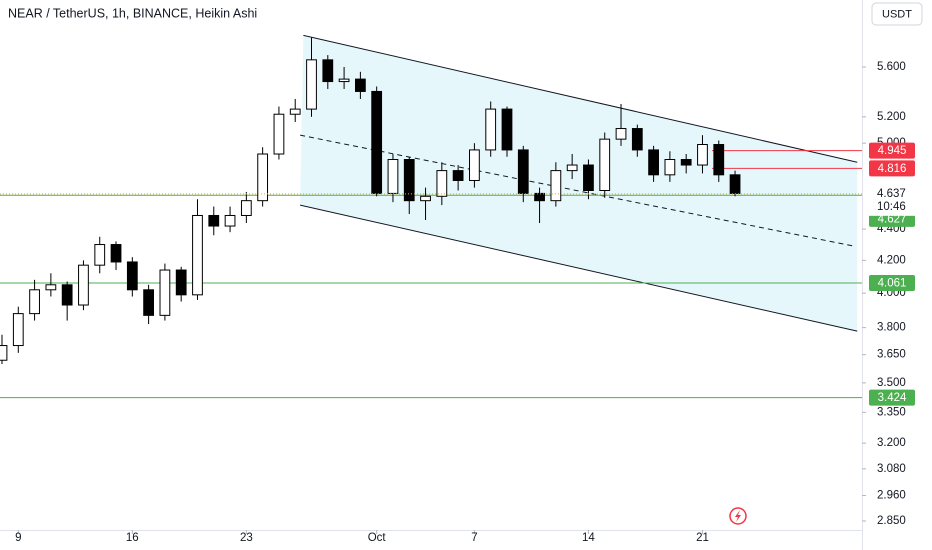 This screenshot has width=932, height=550. What do you see at coordinates (738, 516) in the screenshot?
I see `lightning-icon` at bounding box center [738, 516].